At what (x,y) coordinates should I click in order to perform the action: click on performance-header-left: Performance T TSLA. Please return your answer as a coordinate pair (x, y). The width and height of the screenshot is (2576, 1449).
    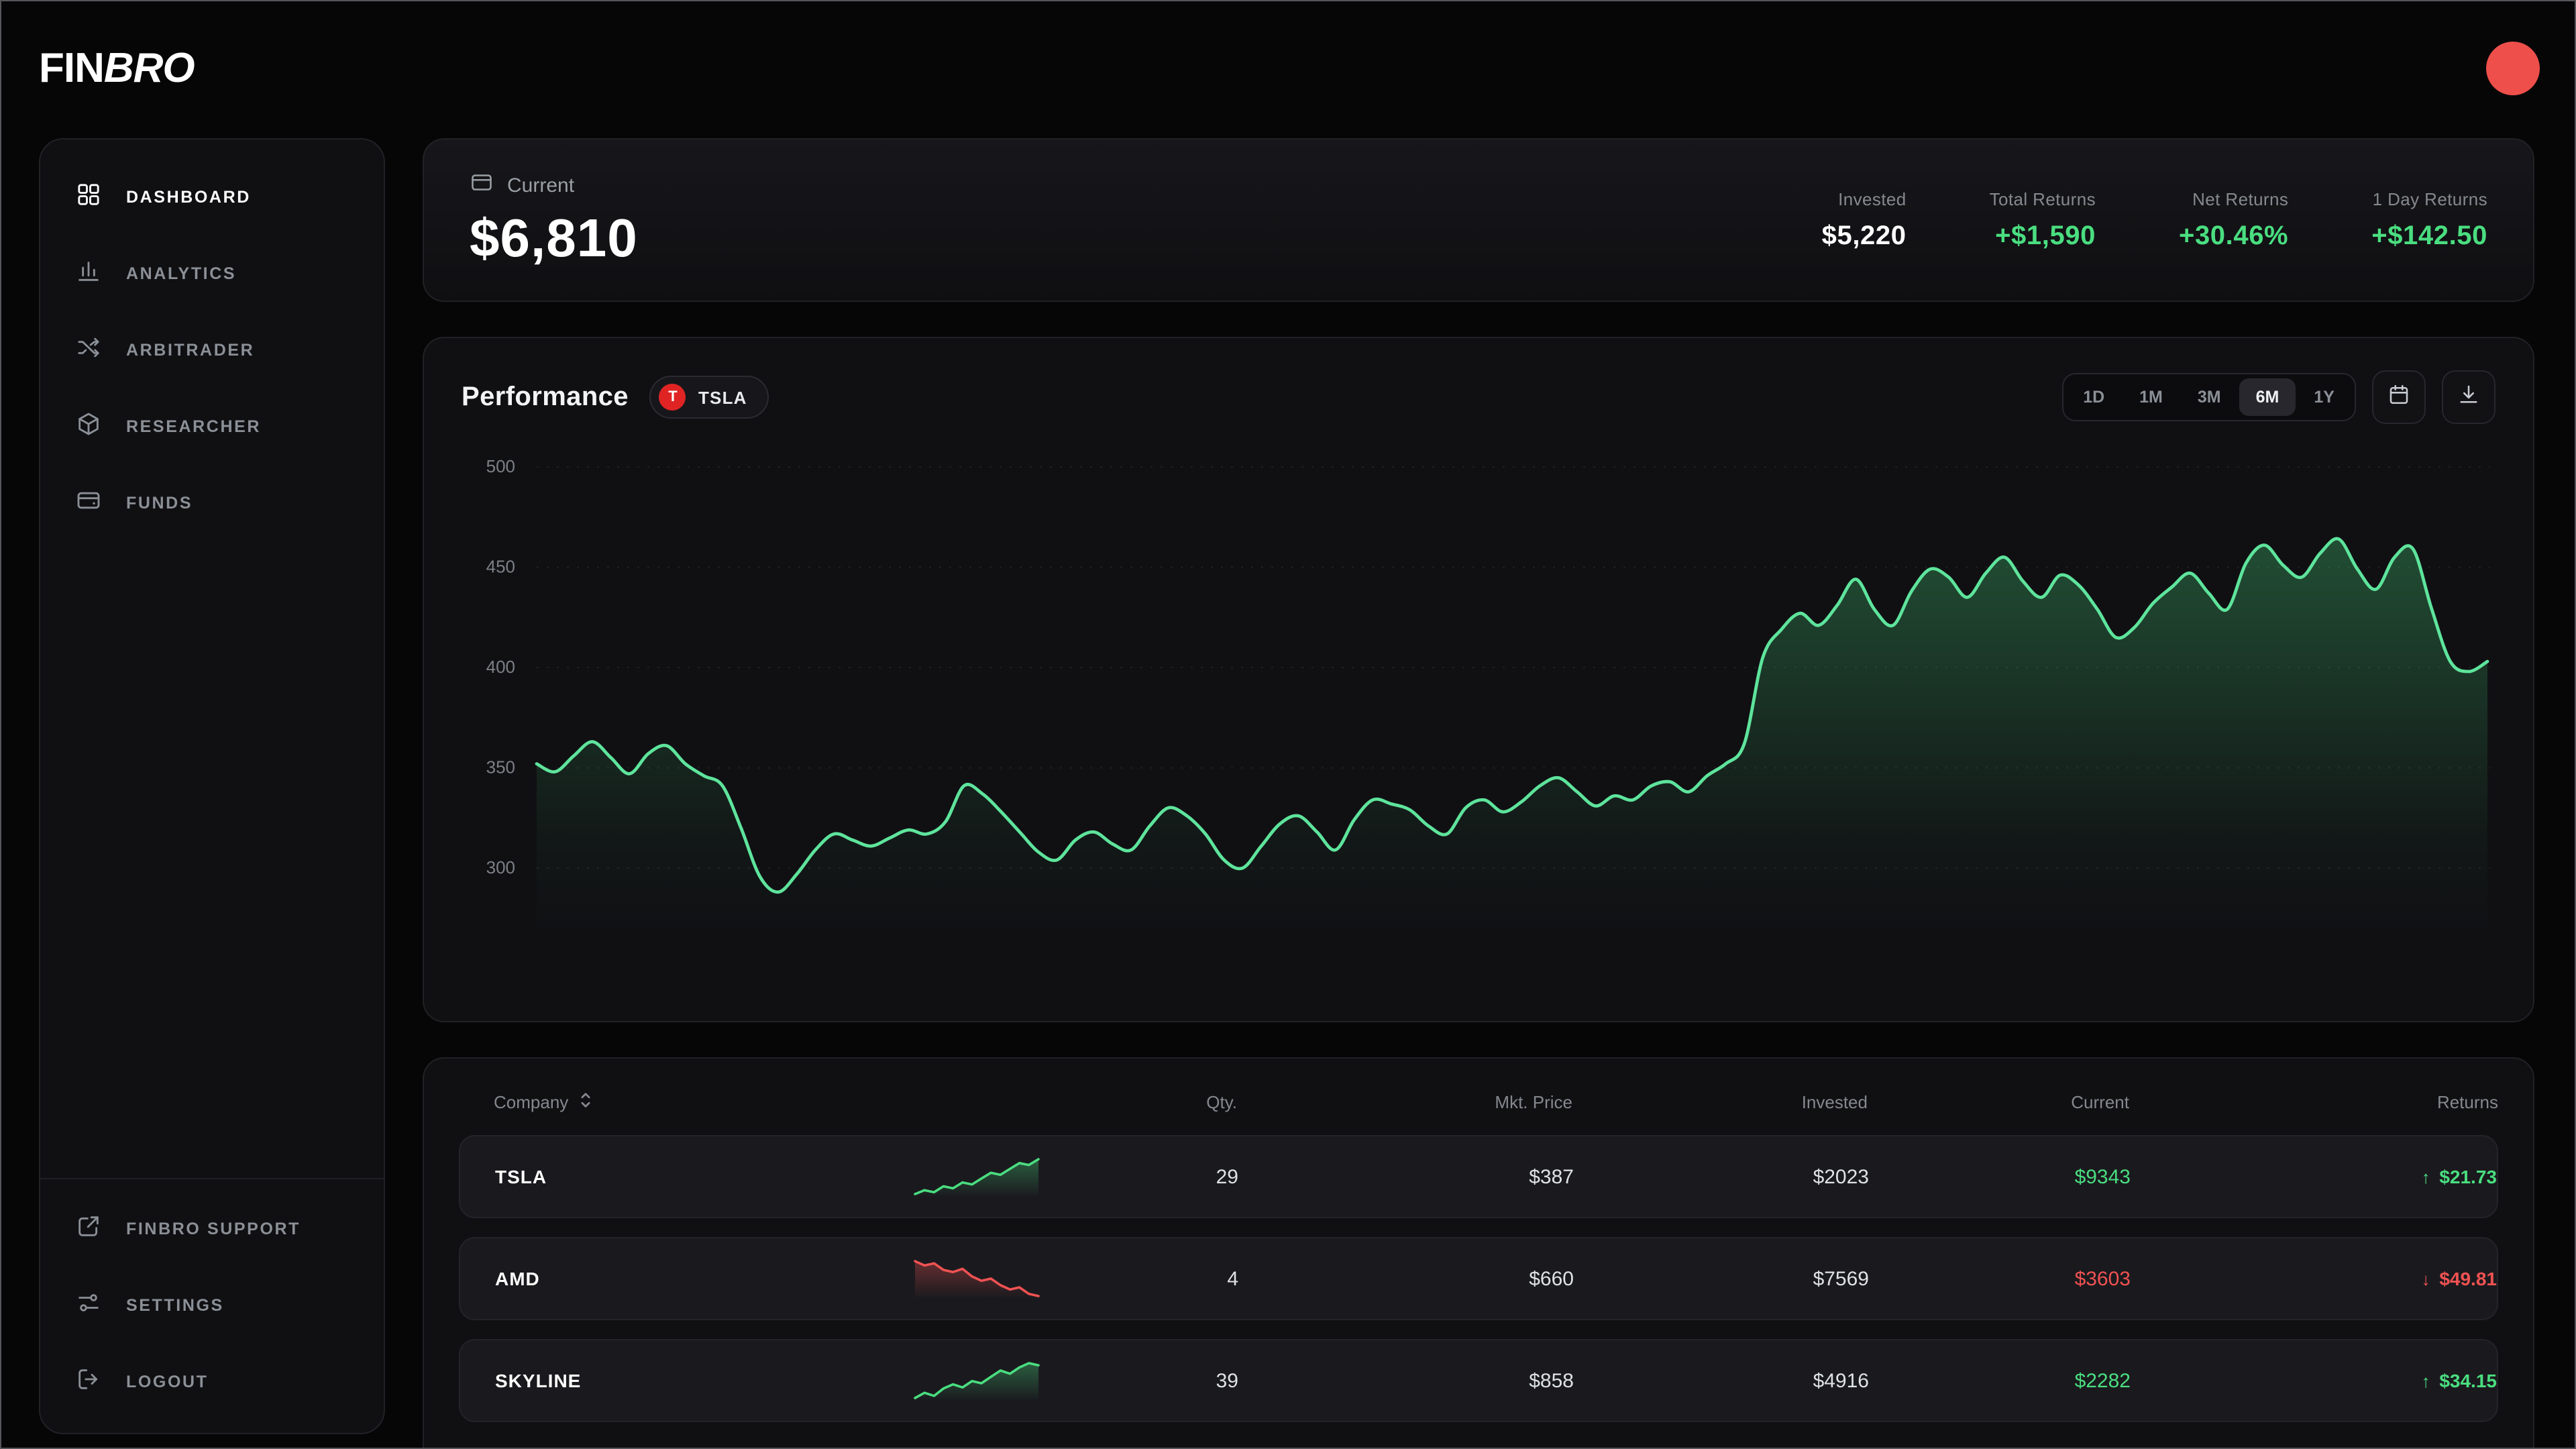
    Looking at the image, I should click on (615, 397).